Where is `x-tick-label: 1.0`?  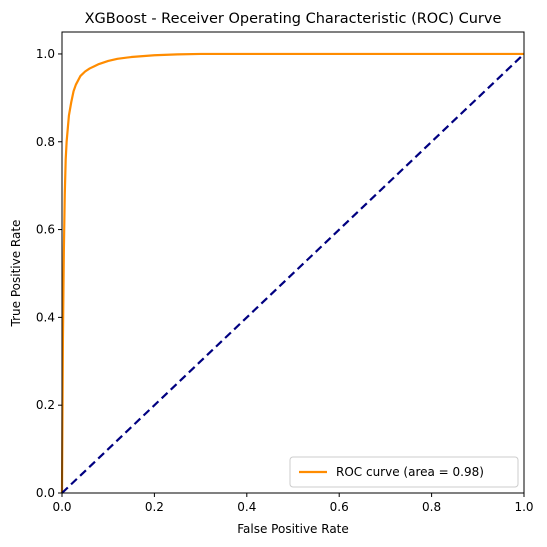 x-tick-label: 1.0 is located at coordinates (523, 507).